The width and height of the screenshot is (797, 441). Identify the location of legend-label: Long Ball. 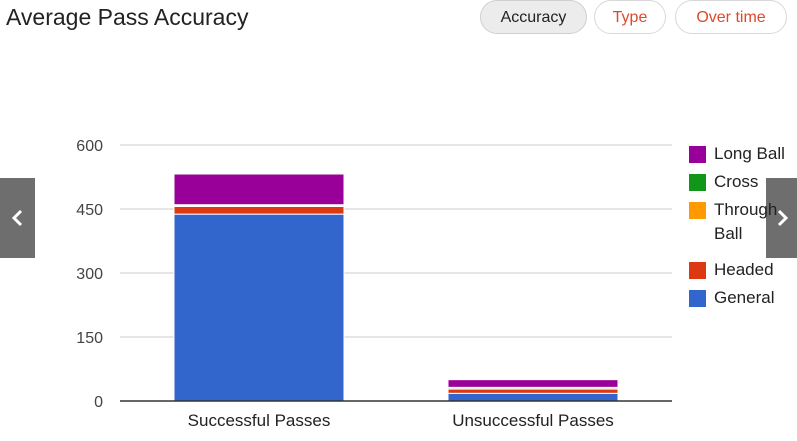
(749, 153).